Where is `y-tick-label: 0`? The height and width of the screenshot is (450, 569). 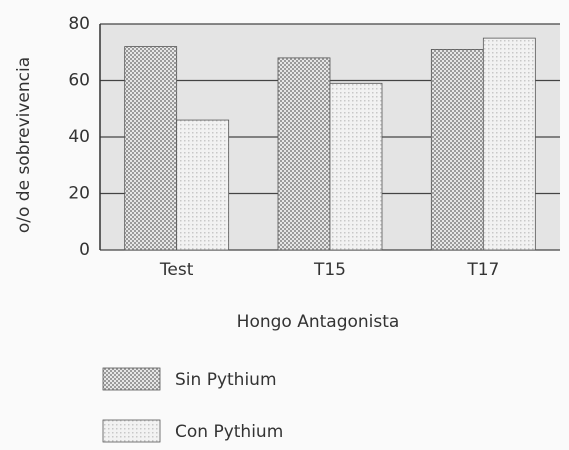 y-tick-label: 0 is located at coordinates (84, 250).